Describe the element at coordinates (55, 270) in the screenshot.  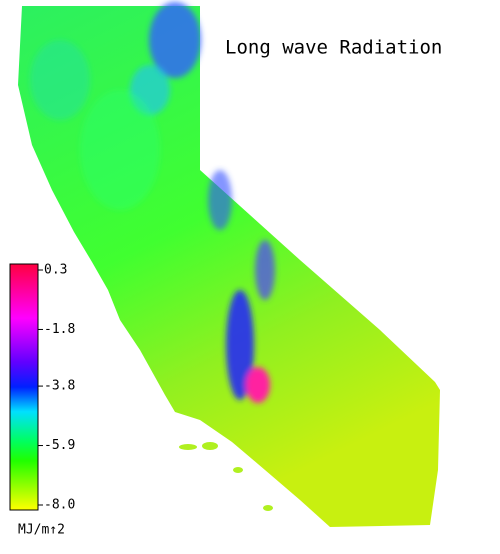
I see `tick-label: 0.3` at that location.